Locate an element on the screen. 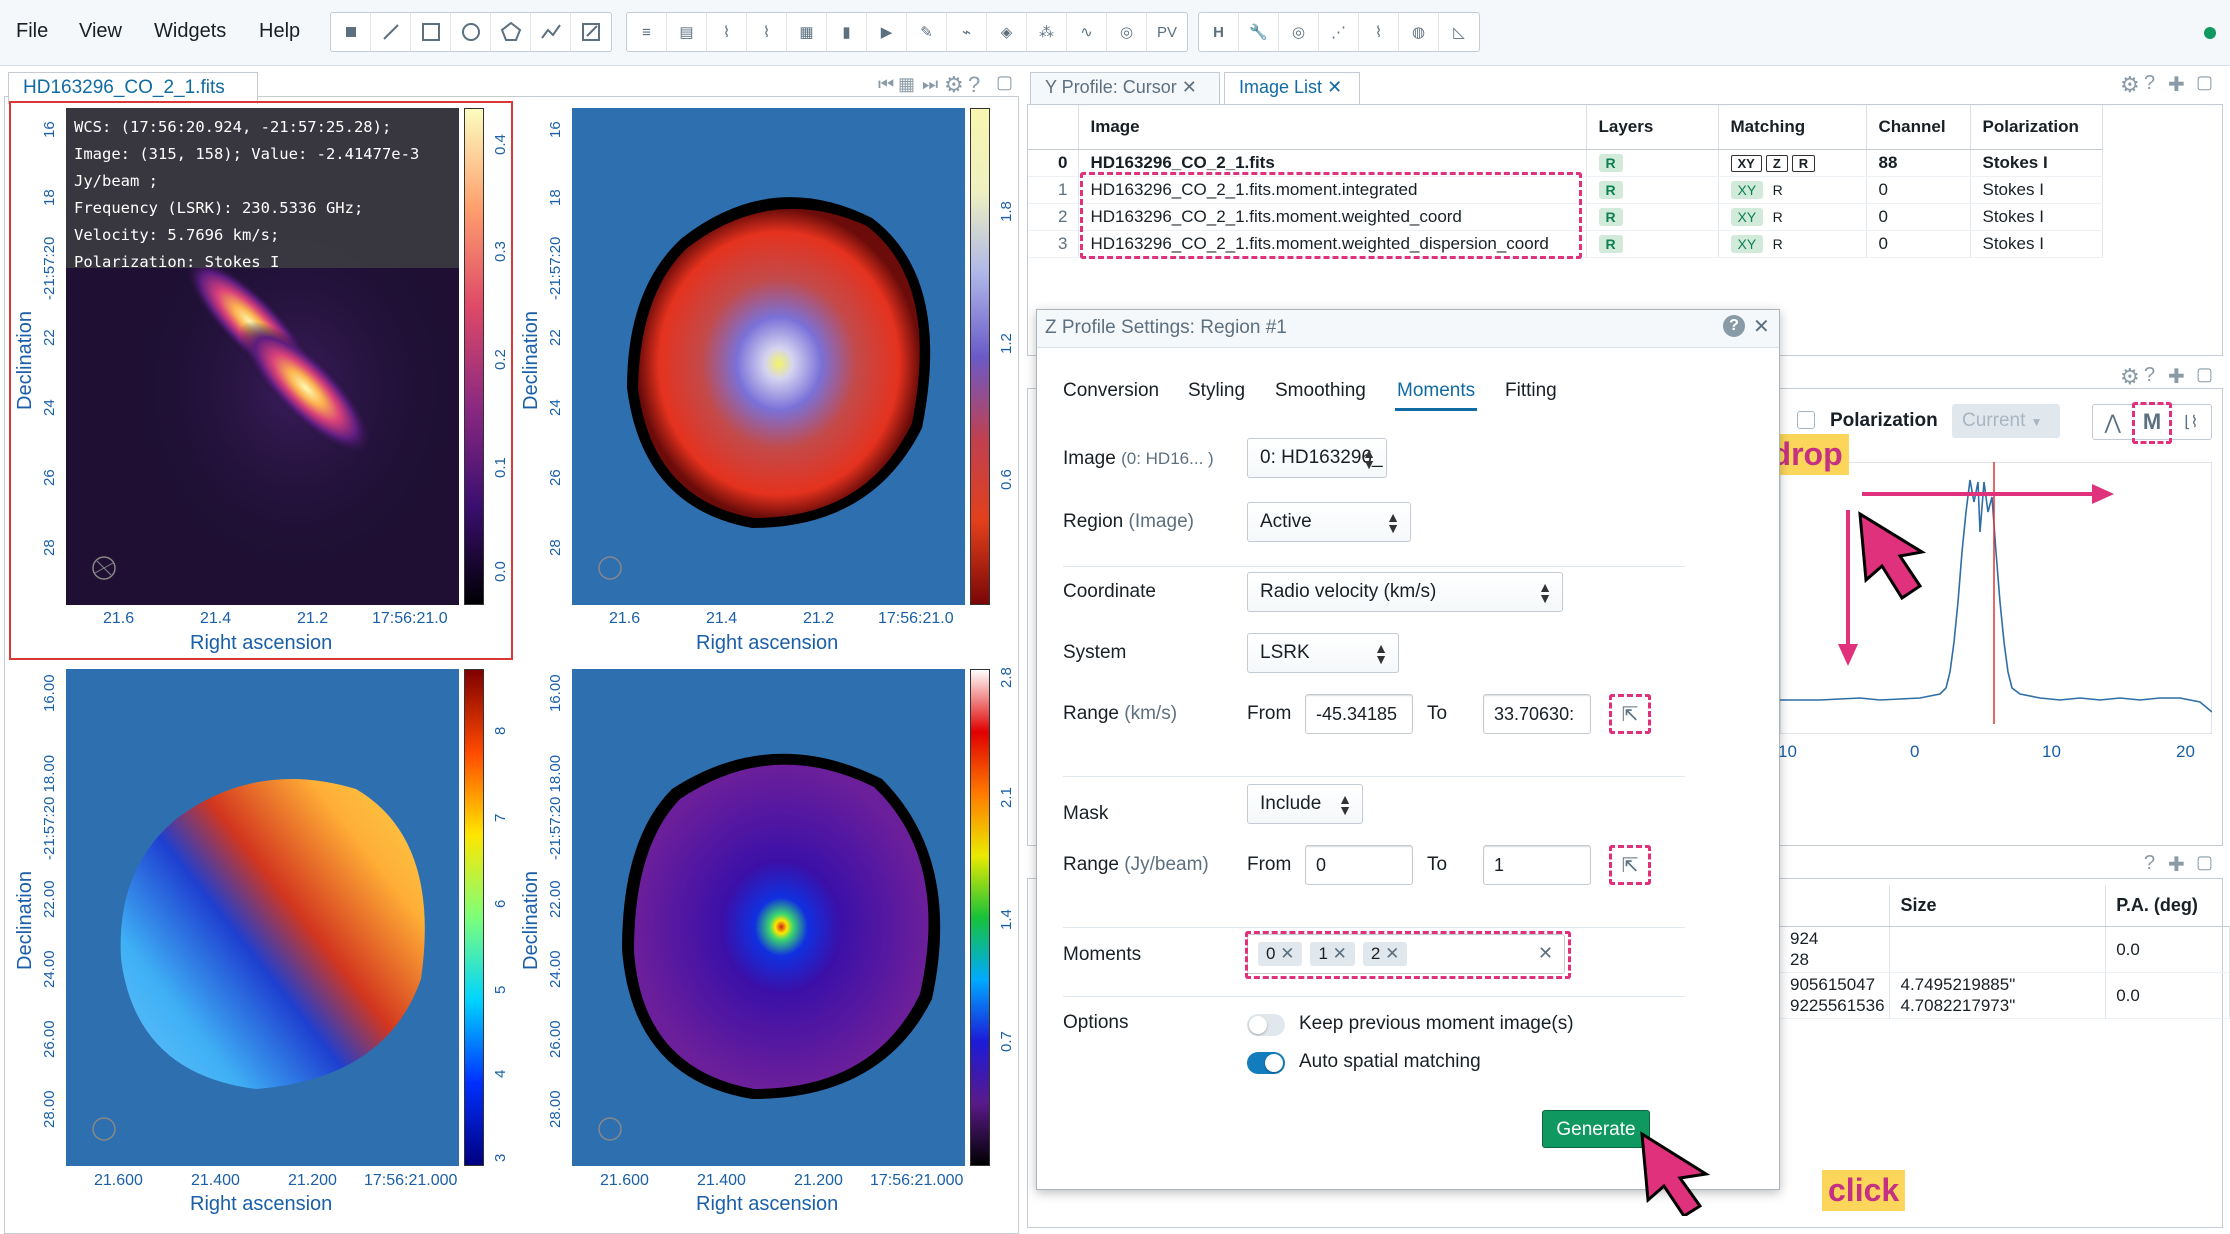 The image size is (2230, 1234). menu-widgets: Widgets is located at coordinates (190, 31).